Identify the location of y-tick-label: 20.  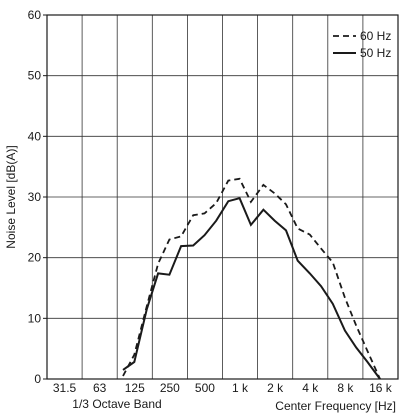
(35, 258).